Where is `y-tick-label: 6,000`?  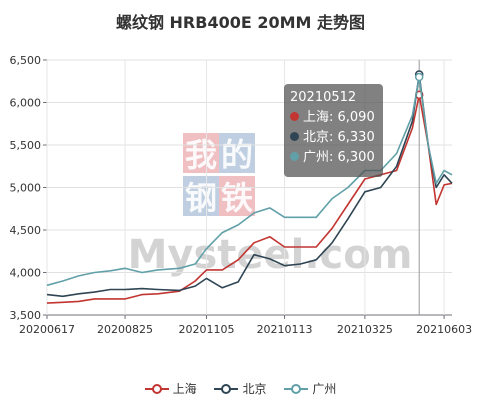 y-tick-label: 6,000 is located at coordinates (26, 103).